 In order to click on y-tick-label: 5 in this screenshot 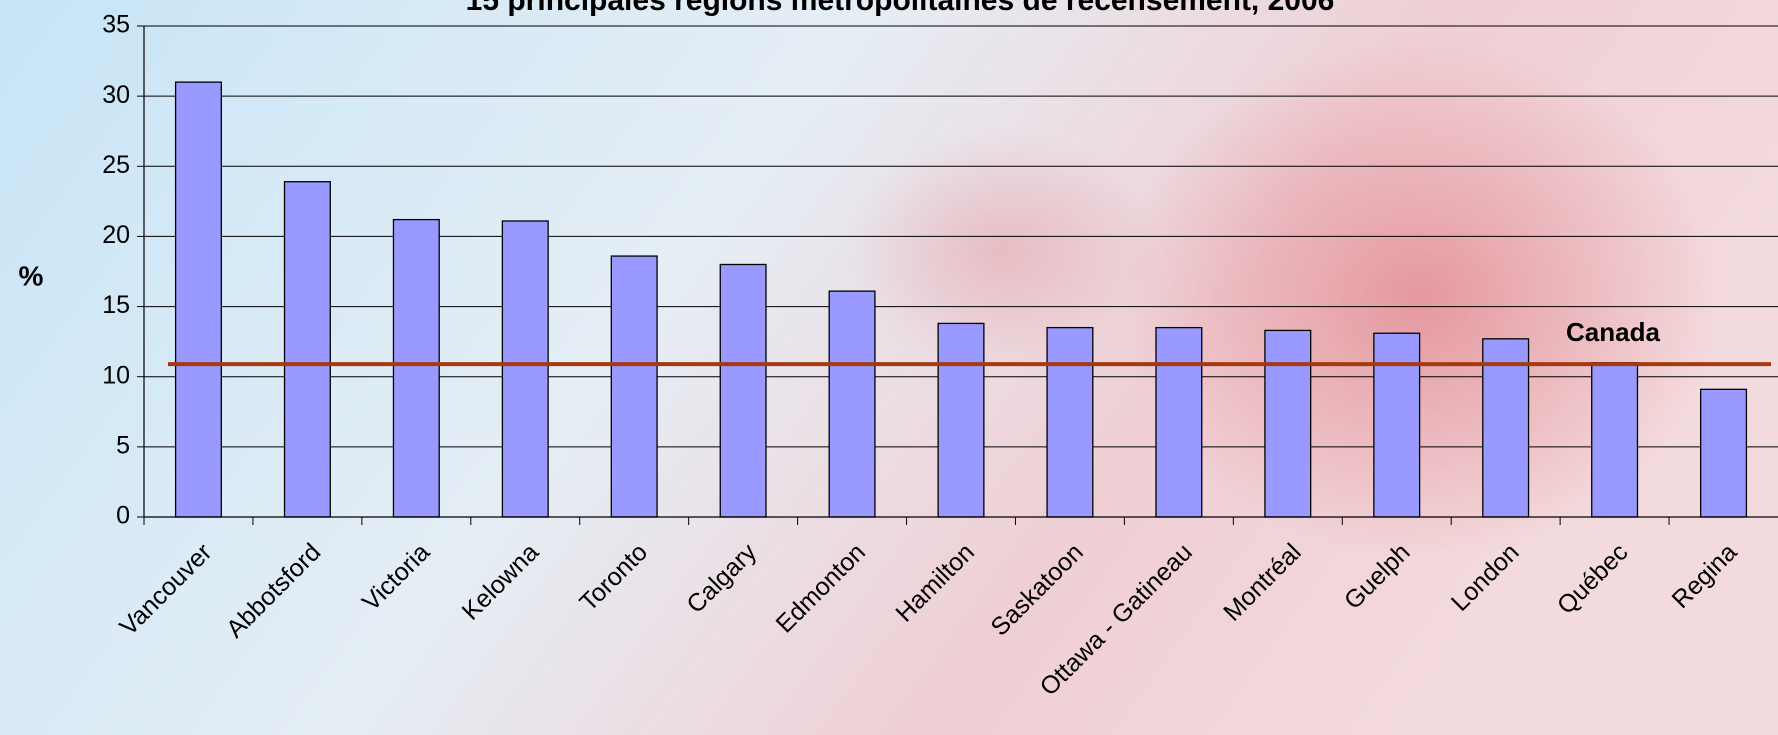, I will do `click(123, 445)`.